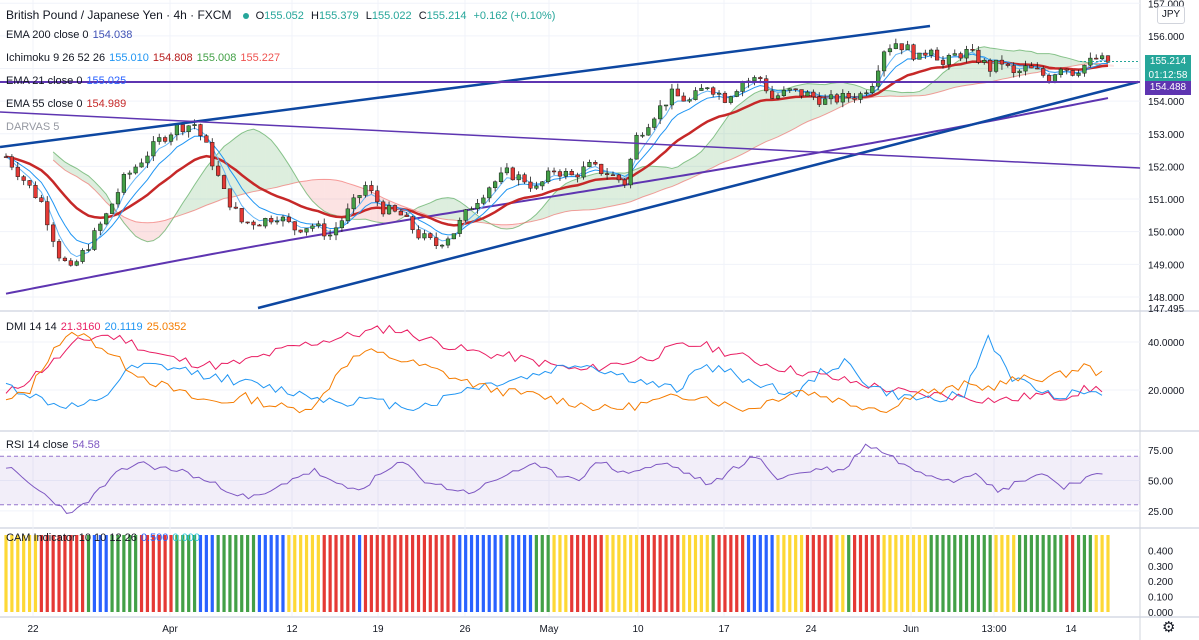 The height and width of the screenshot is (640, 1199). What do you see at coordinates (68, 104) in the screenshot?
I see `indicator-legend-row: EMA 55 close 0 154.989` at bounding box center [68, 104].